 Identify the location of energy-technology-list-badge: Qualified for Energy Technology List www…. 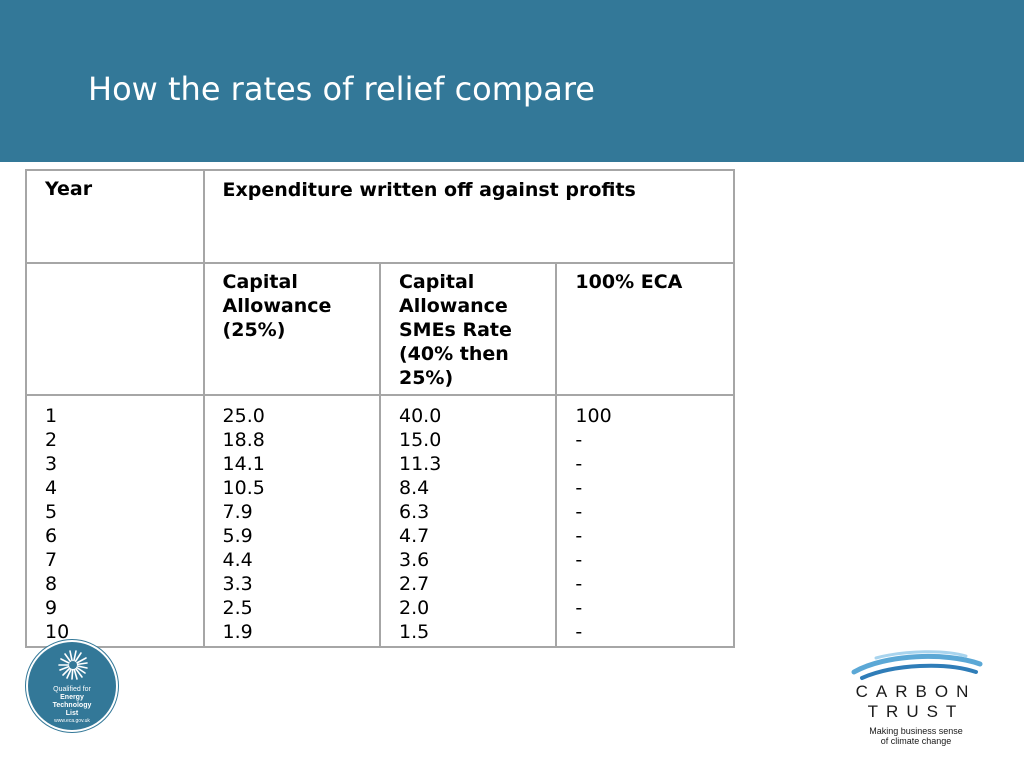
(72, 686).